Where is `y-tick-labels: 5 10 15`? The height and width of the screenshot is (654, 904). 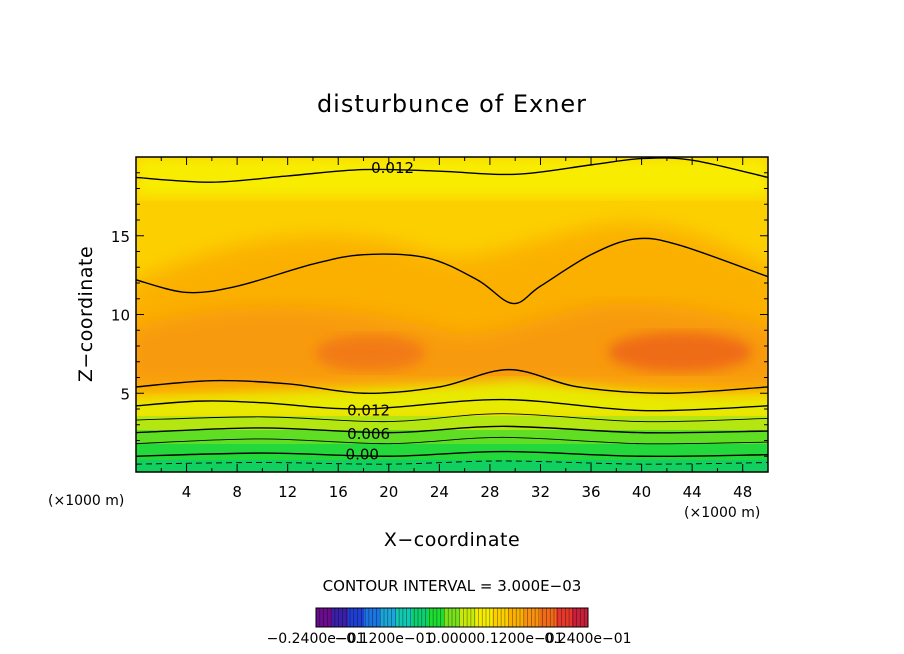 y-tick-labels: 5 10 15 is located at coordinates (120, 316).